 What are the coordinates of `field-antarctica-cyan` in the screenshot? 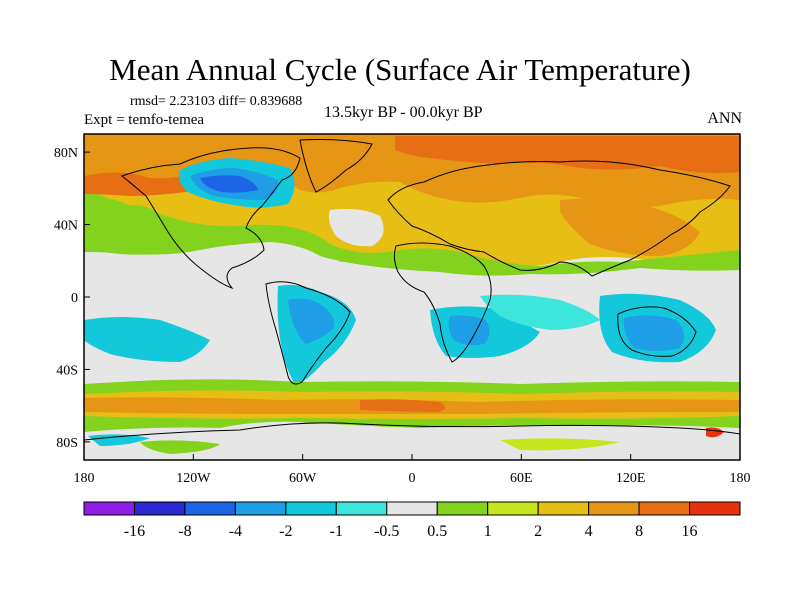 It's located at (119, 440).